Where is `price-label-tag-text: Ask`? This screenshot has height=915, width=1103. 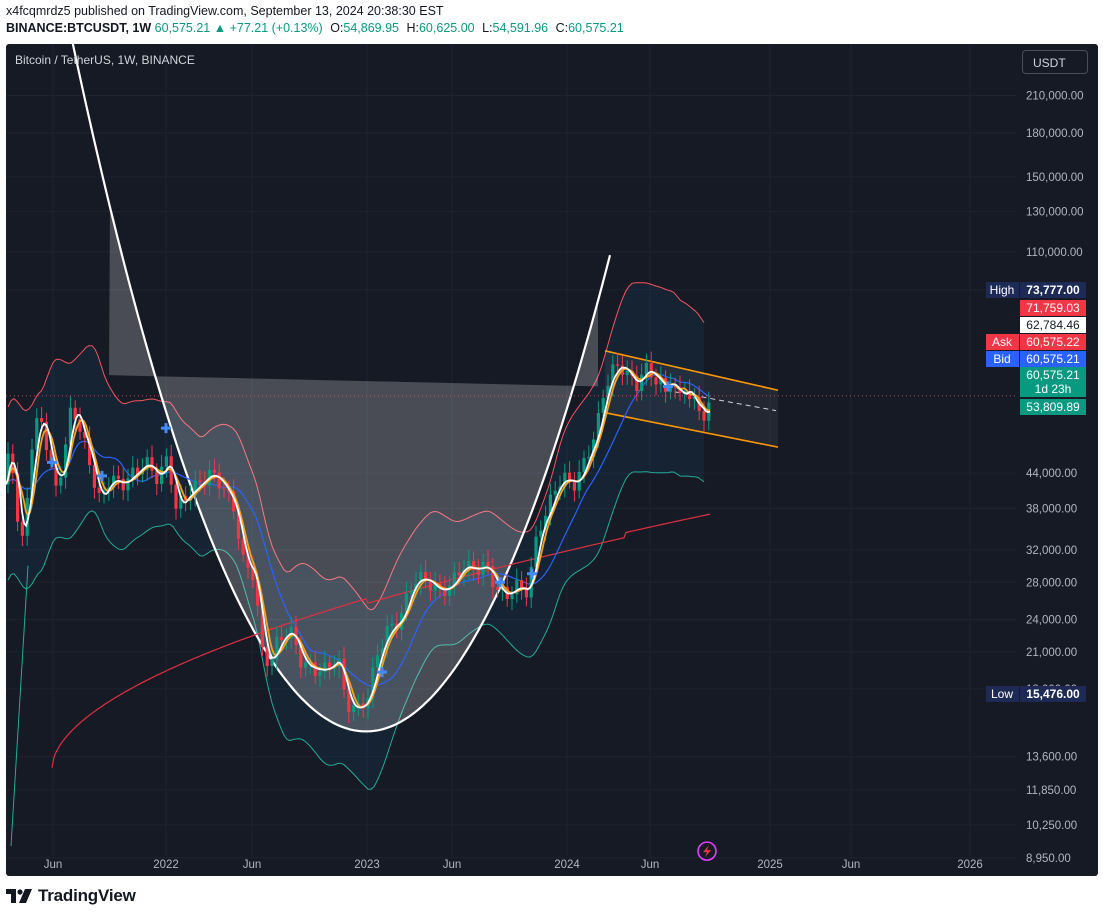
price-label-tag-text: Ask is located at coordinates (1002, 342).